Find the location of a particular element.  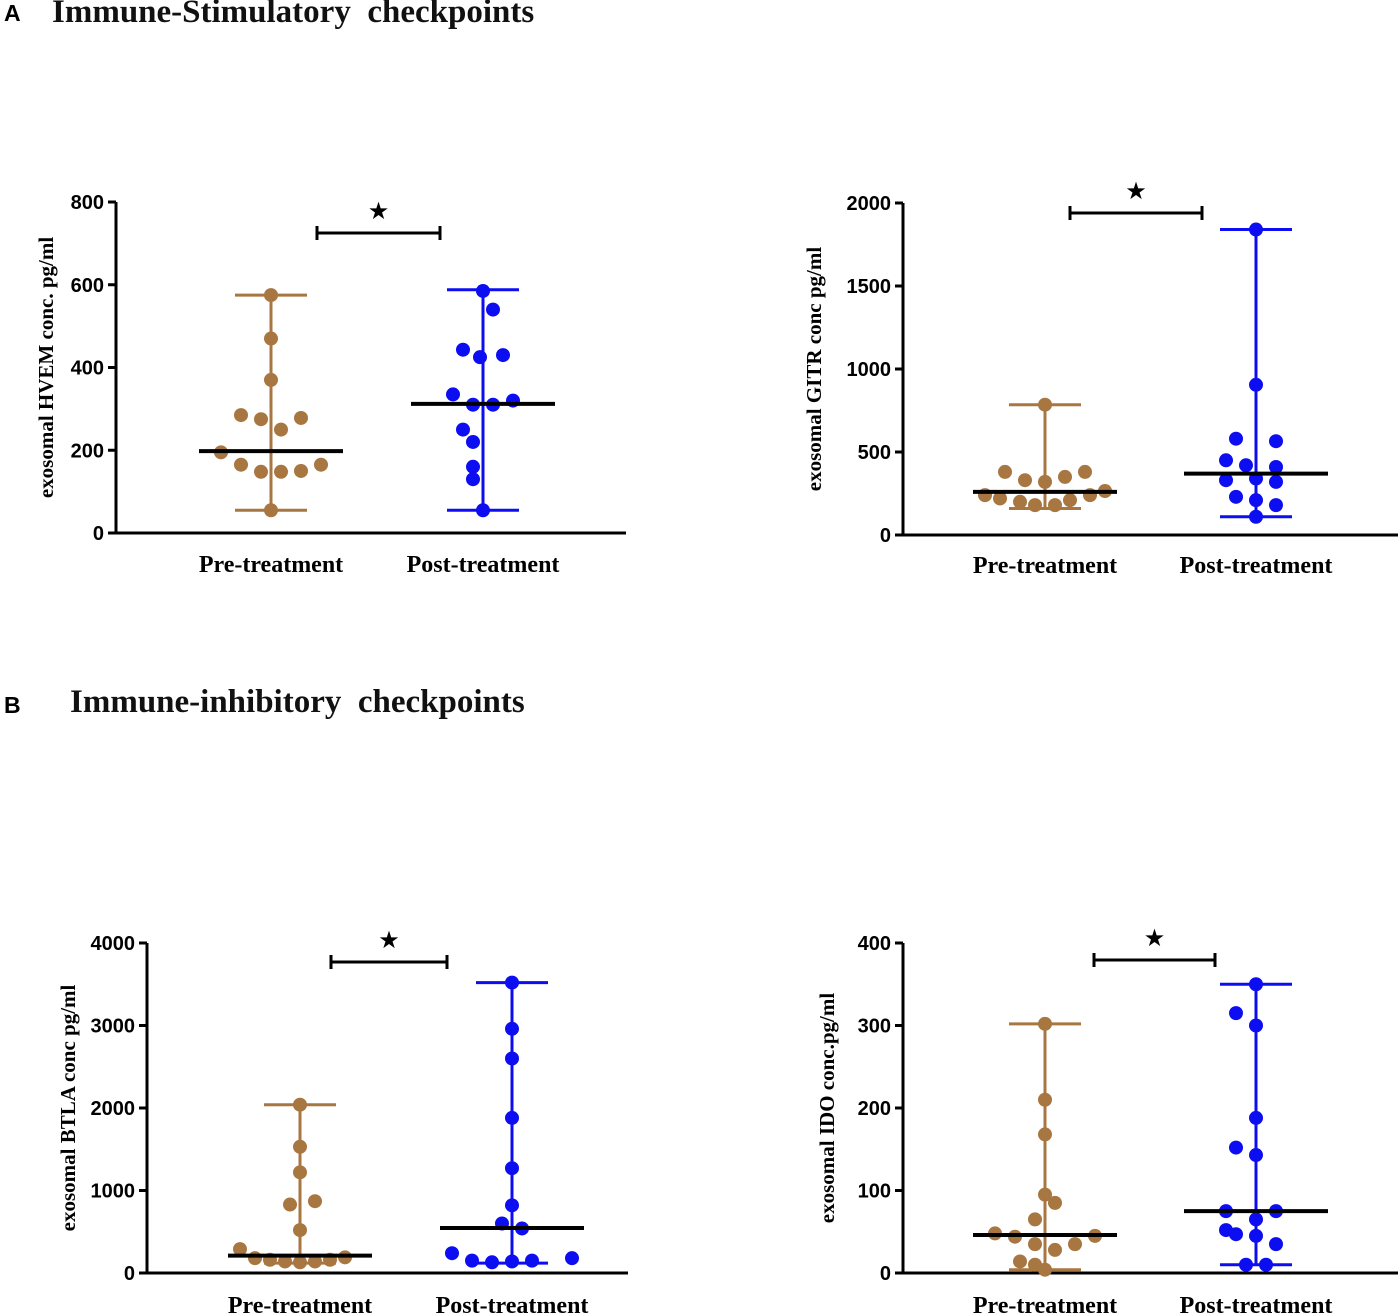

gitr-y-axis-title: exosomal GITR conc pg/ml is located at coordinates (814, 369).